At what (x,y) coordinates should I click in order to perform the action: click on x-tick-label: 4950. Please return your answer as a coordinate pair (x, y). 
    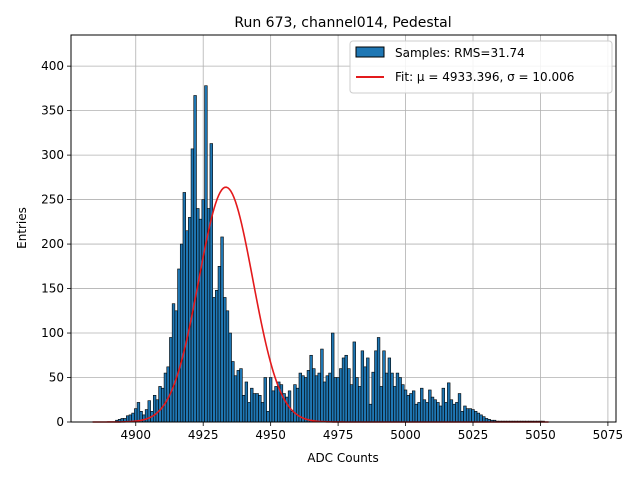
    Looking at the image, I should click on (270, 435).